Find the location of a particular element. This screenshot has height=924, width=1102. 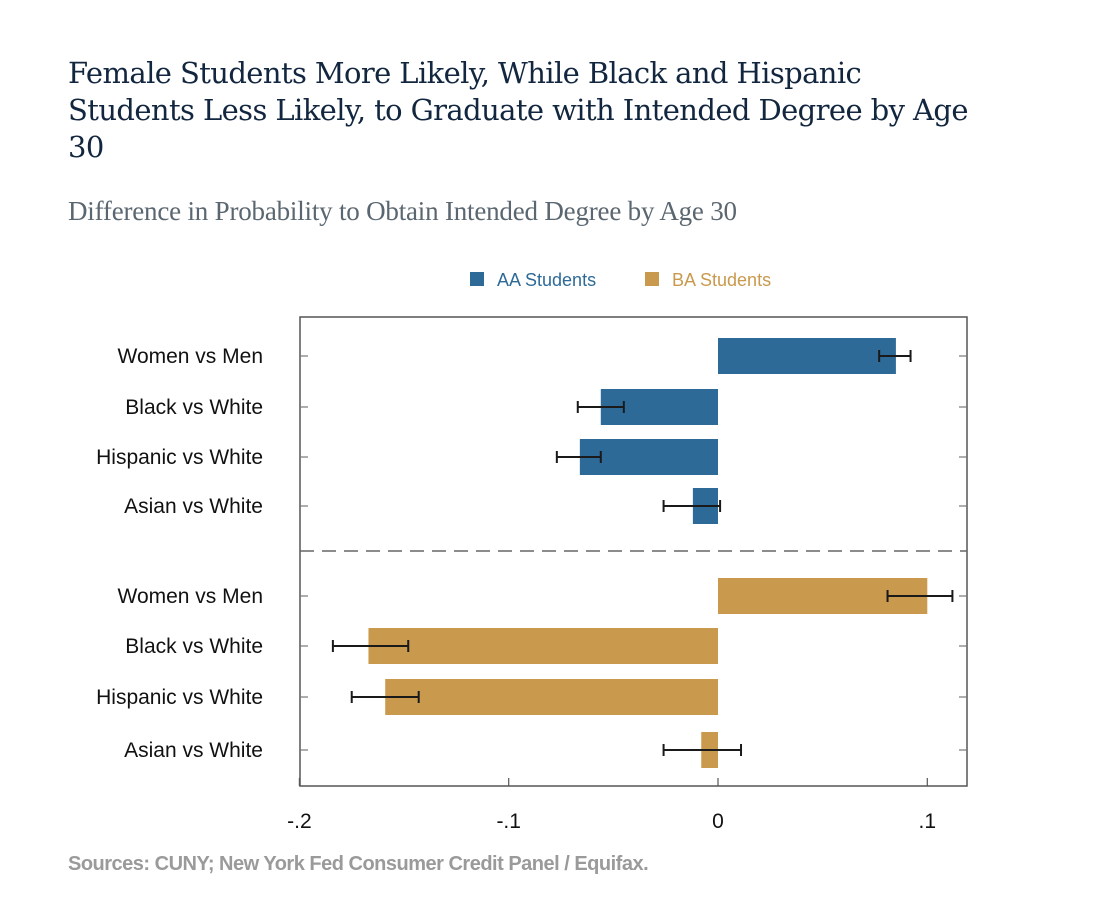

x-tick-label: -.2 is located at coordinates (299, 821).